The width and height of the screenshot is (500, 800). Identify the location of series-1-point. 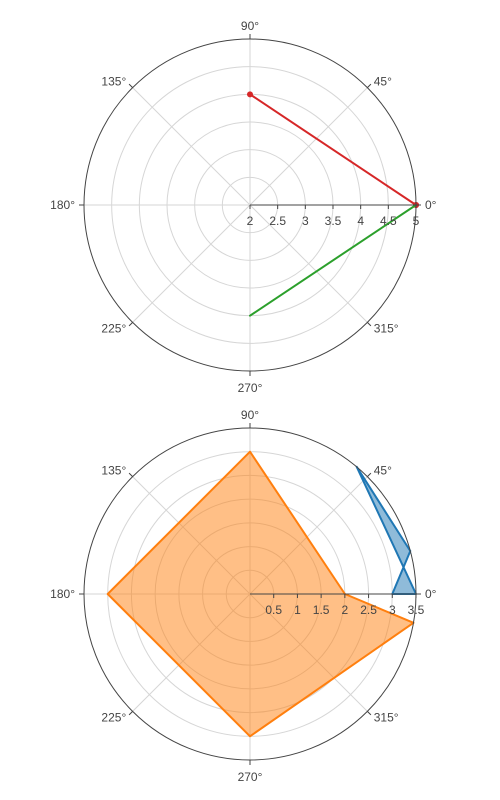
(250, 94).